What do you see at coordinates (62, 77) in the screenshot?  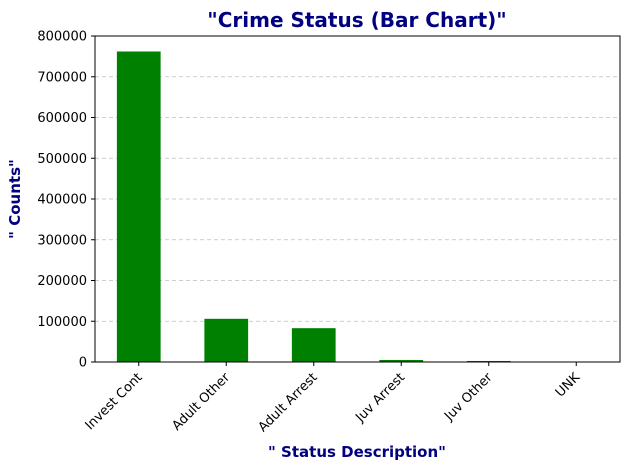 I see `y-tick-label: 700000` at bounding box center [62, 77].